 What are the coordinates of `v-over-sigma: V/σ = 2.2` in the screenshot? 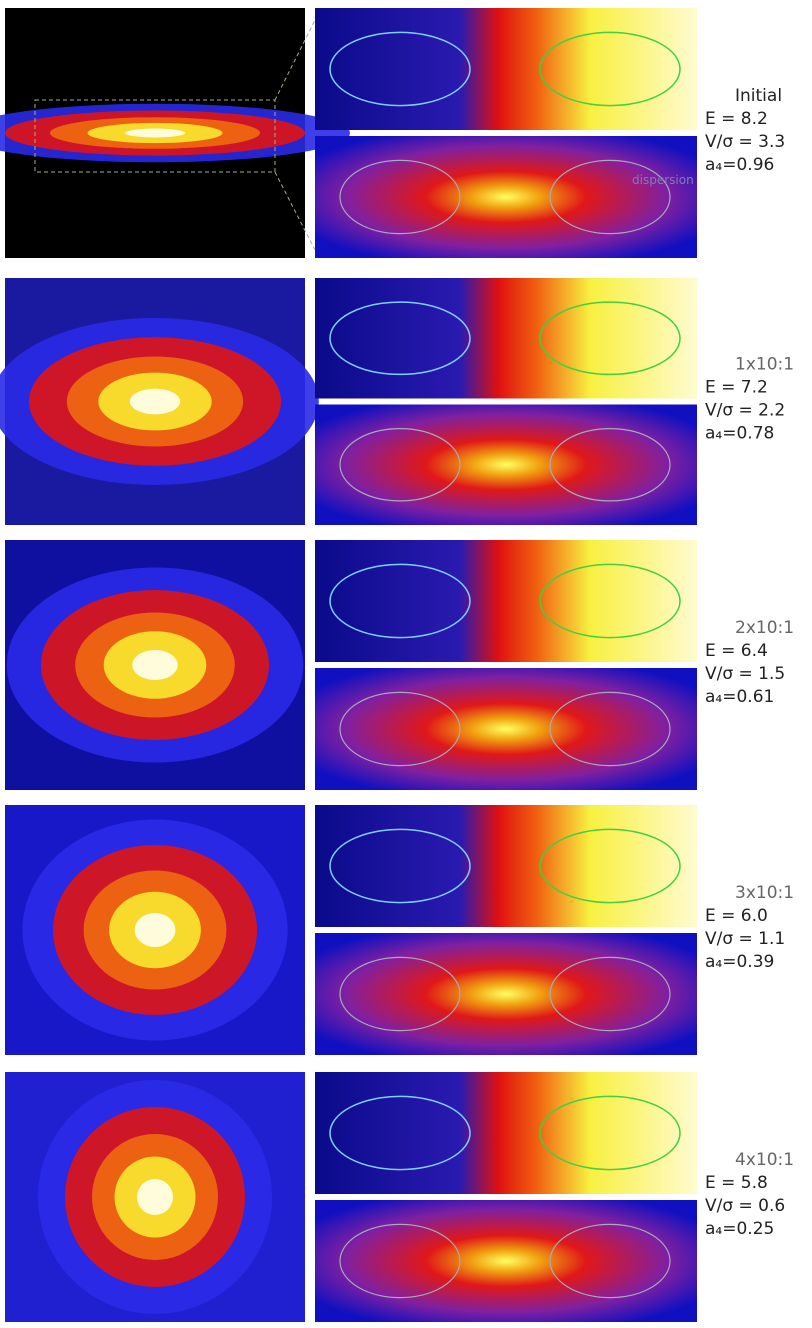 It's located at (745, 411).